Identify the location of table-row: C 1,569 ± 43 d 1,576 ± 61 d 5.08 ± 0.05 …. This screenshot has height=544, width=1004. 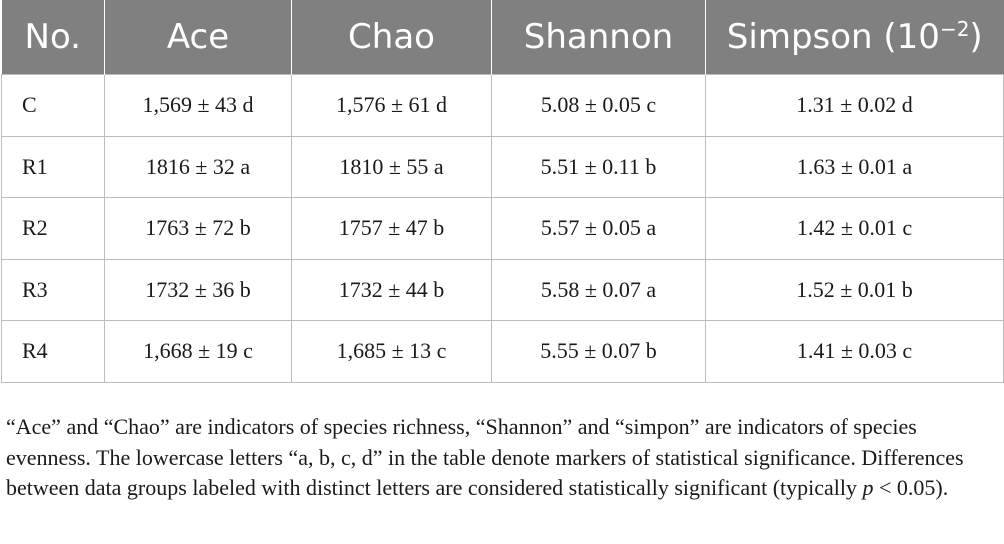
(502, 105).